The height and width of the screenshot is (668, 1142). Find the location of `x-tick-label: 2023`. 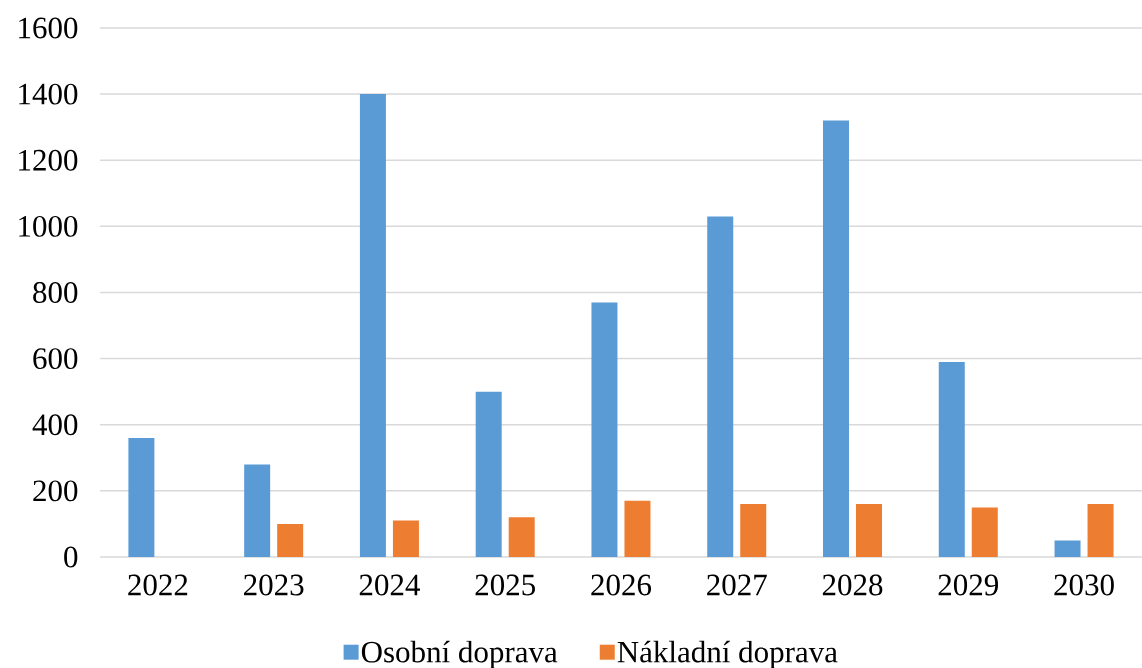

x-tick-label: 2023 is located at coordinates (274, 585).